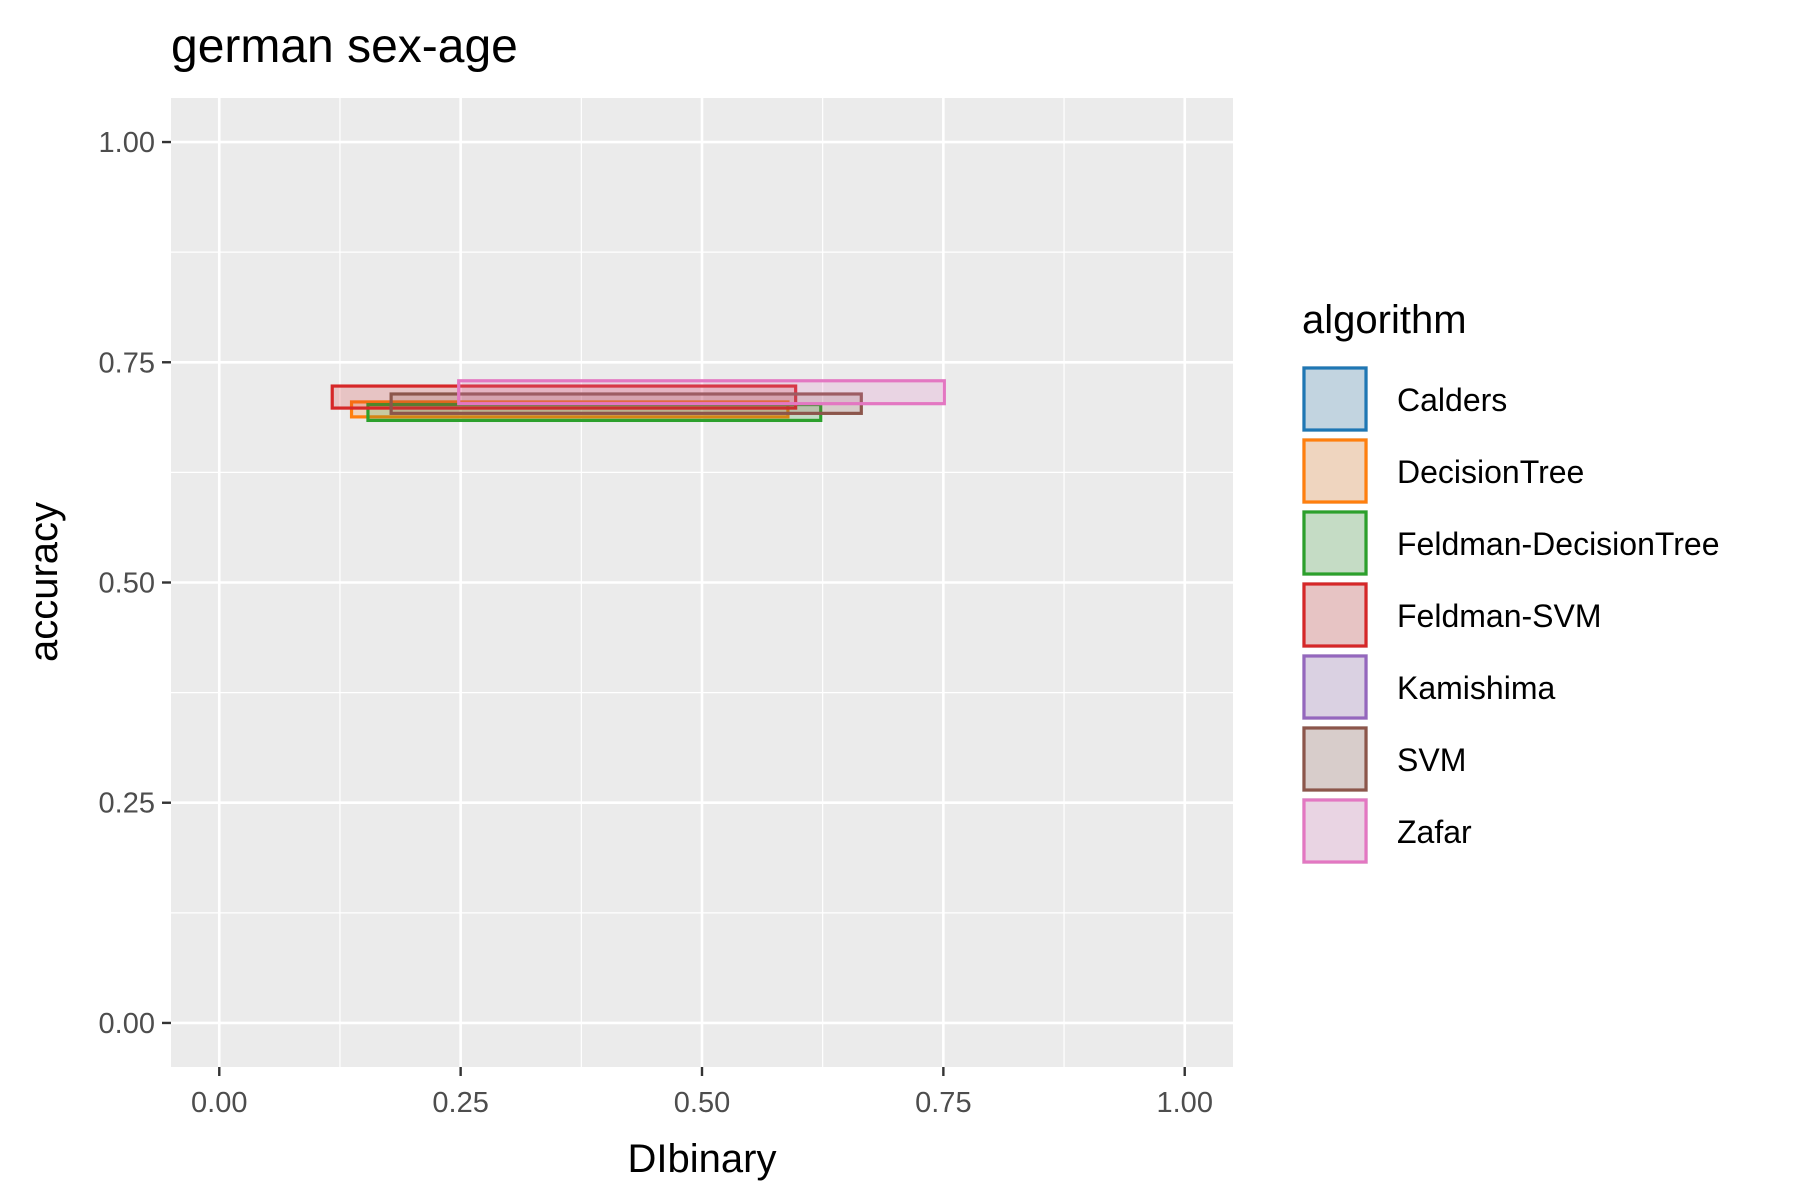  I want to click on range-rectangles, so click(638, 401).